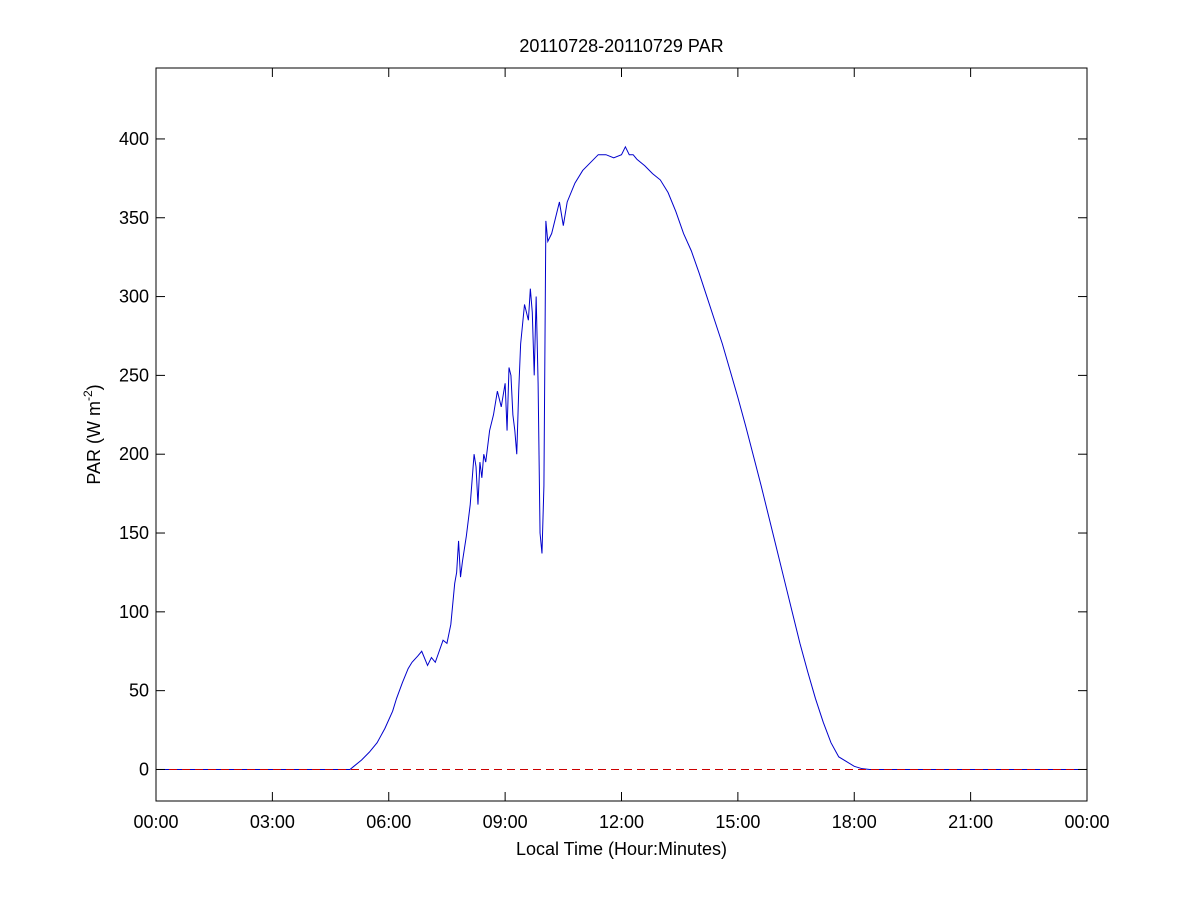 Image resolution: width=1201 pixels, height=901 pixels. What do you see at coordinates (94, 387) in the screenshot?
I see `y-axis-title-suffix: )` at bounding box center [94, 387].